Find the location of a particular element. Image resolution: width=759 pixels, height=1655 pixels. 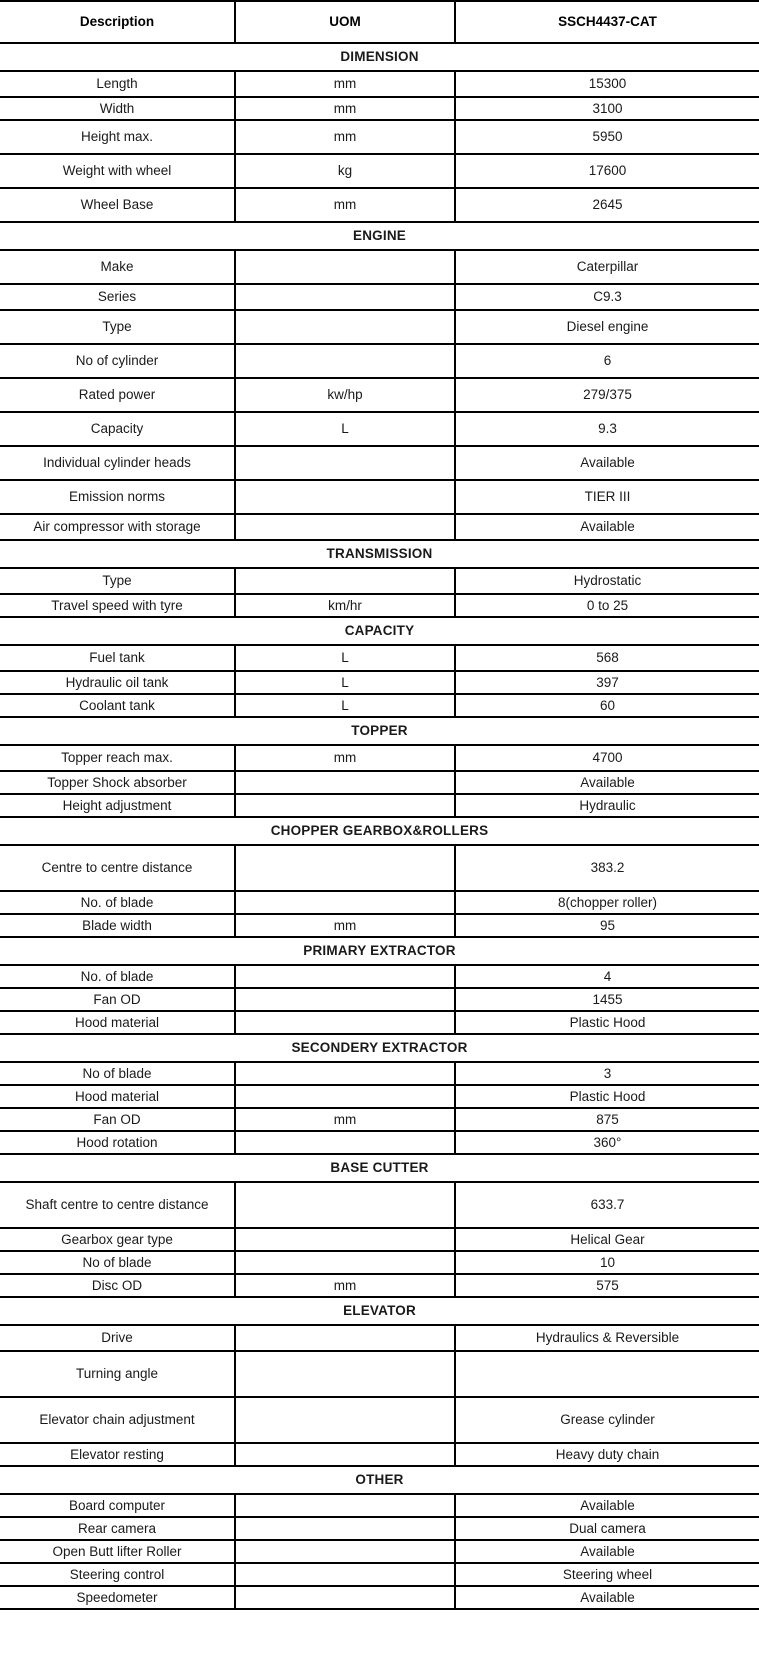

section-title: ELEVATOR is located at coordinates (379, 1311).